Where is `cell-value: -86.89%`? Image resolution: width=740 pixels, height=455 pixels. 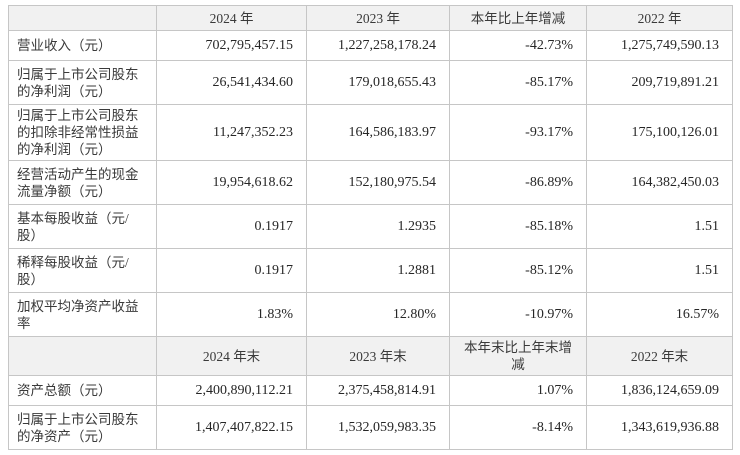 cell-value: -86.89% is located at coordinates (518, 182).